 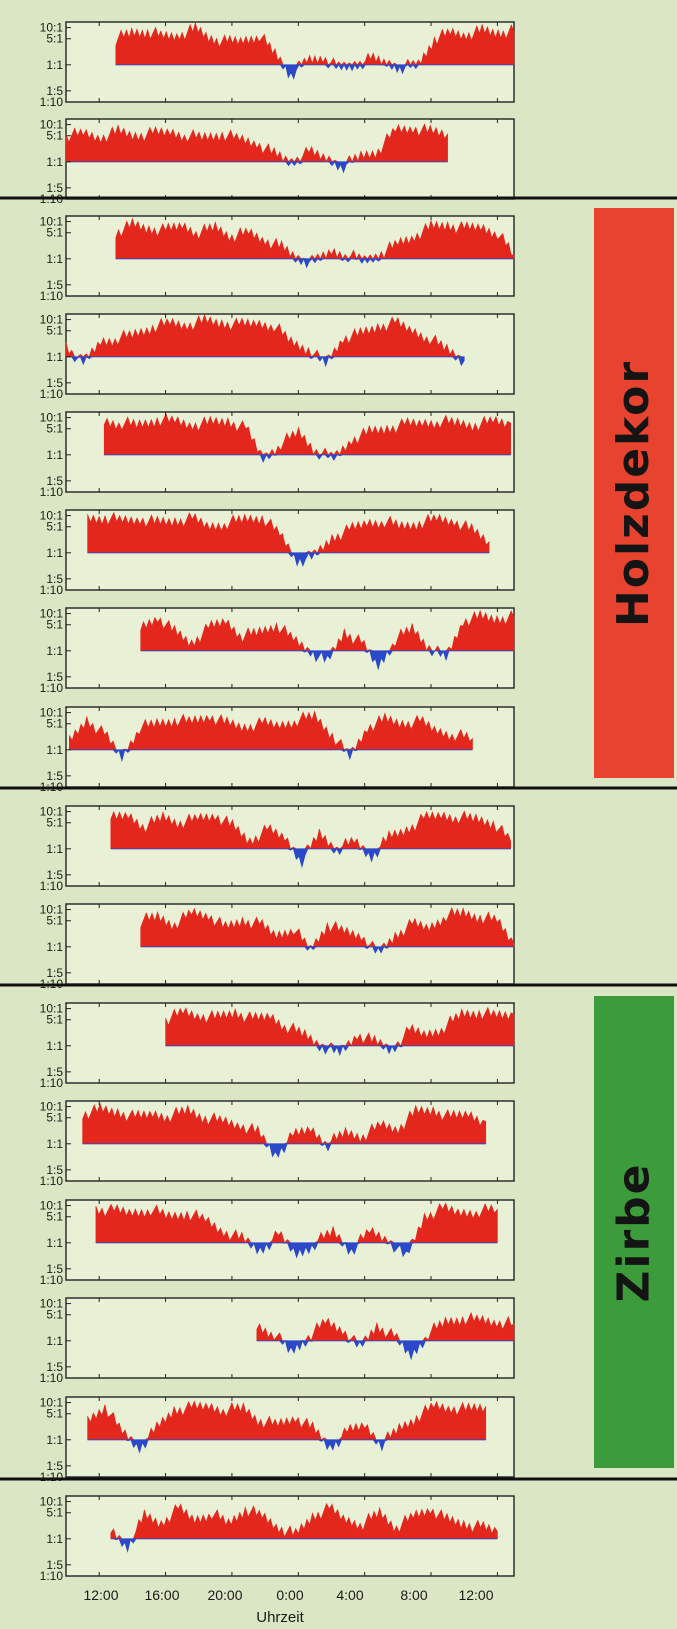 What do you see at coordinates (413, 1595) in the screenshot?
I see `x-tick-label: 8:00` at bounding box center [413, 1595].